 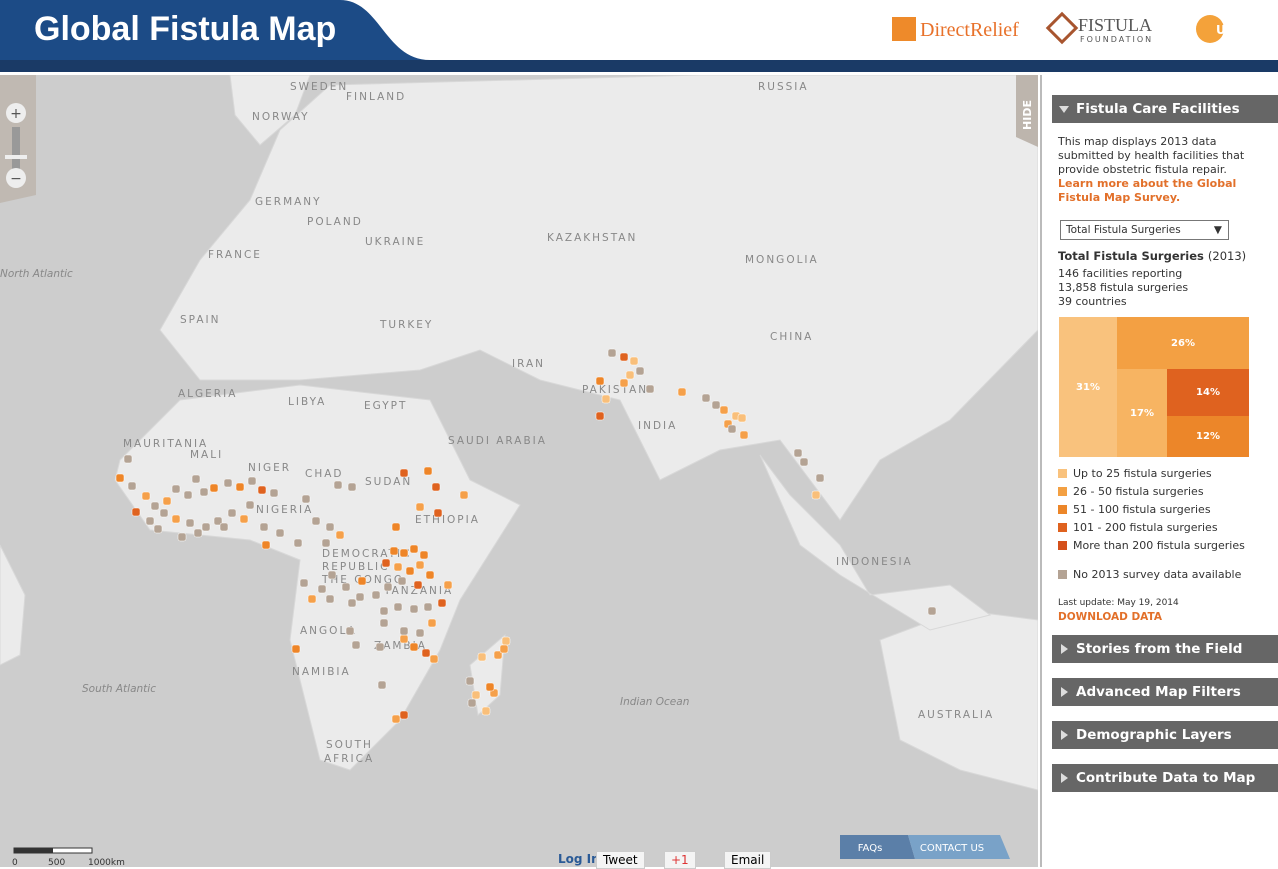 What do you see at coordinates (1144, 230) in the screenshot?
I see `metric-select: Total Fistula Surgeries ▼` at bounding box center [1144, 230].